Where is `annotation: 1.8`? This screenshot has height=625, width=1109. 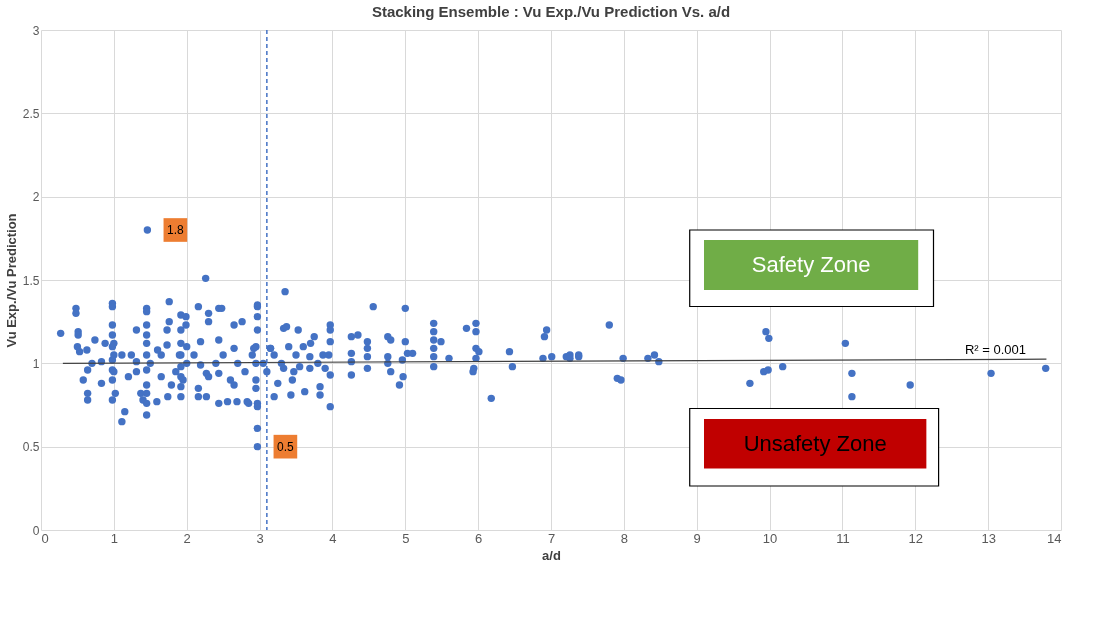 annotation: 1.8 is located at coordinates (176, 230).